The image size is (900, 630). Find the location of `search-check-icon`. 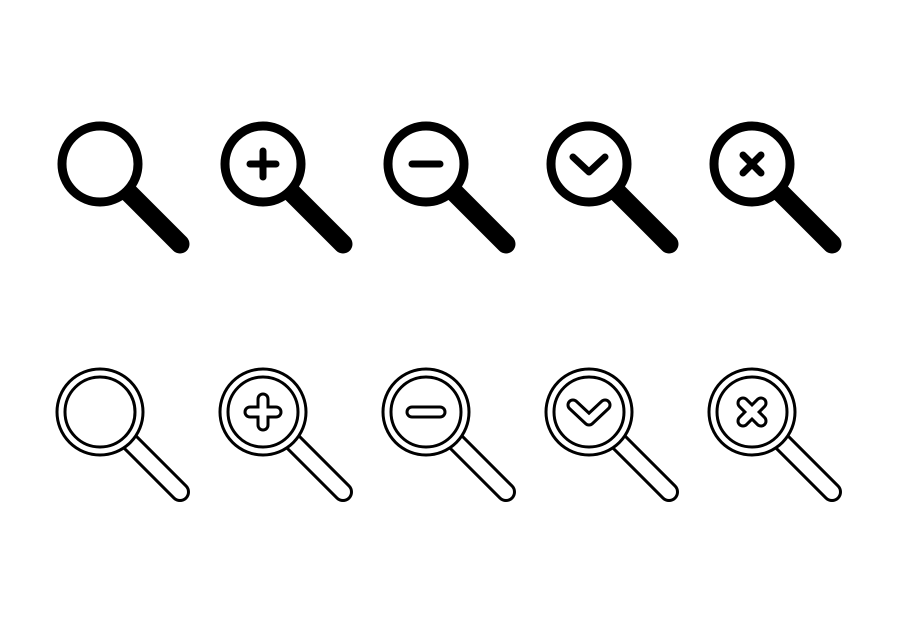

search-check-icon is located at coordinates (612, 187).